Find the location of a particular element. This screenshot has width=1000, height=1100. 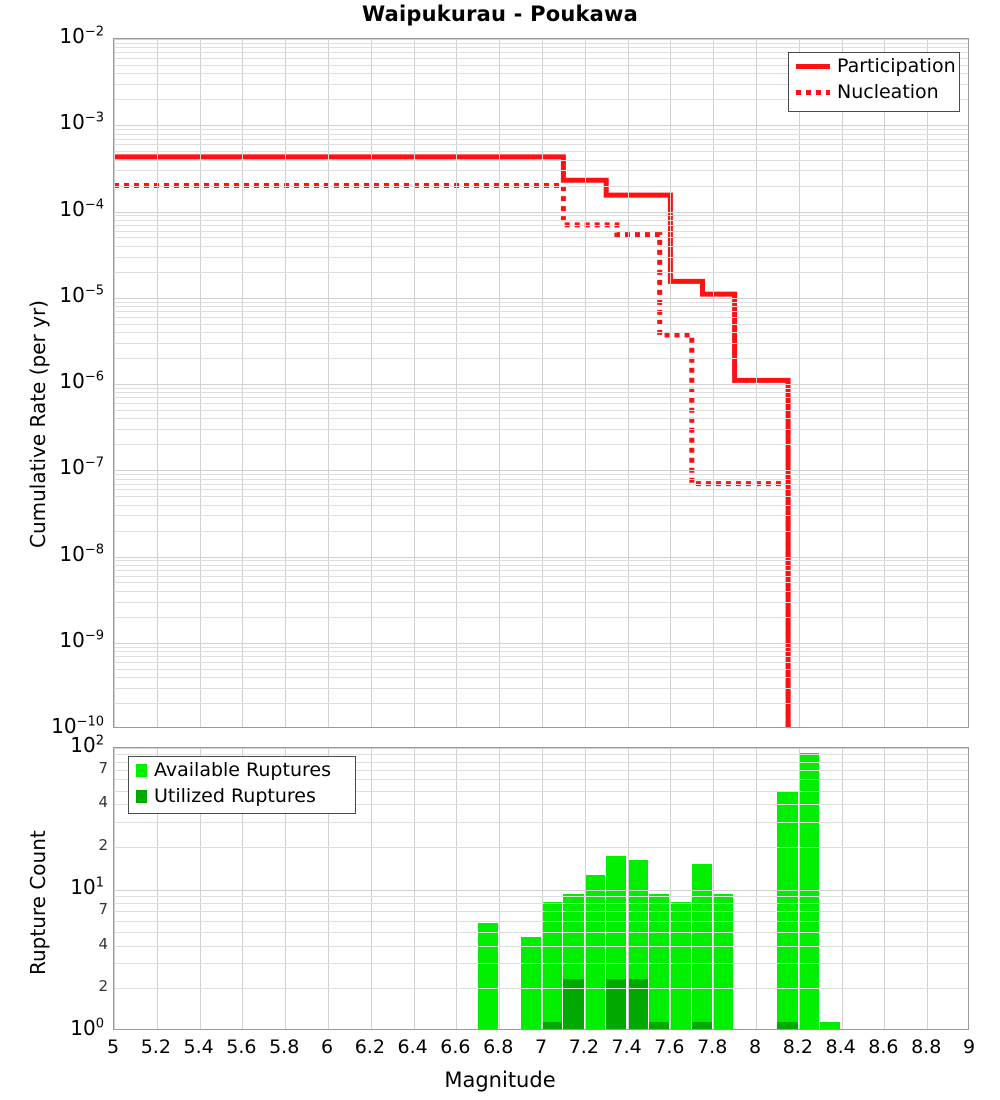

y-tick-label: 10⁻⁴ is located at coordinates (81, 208).